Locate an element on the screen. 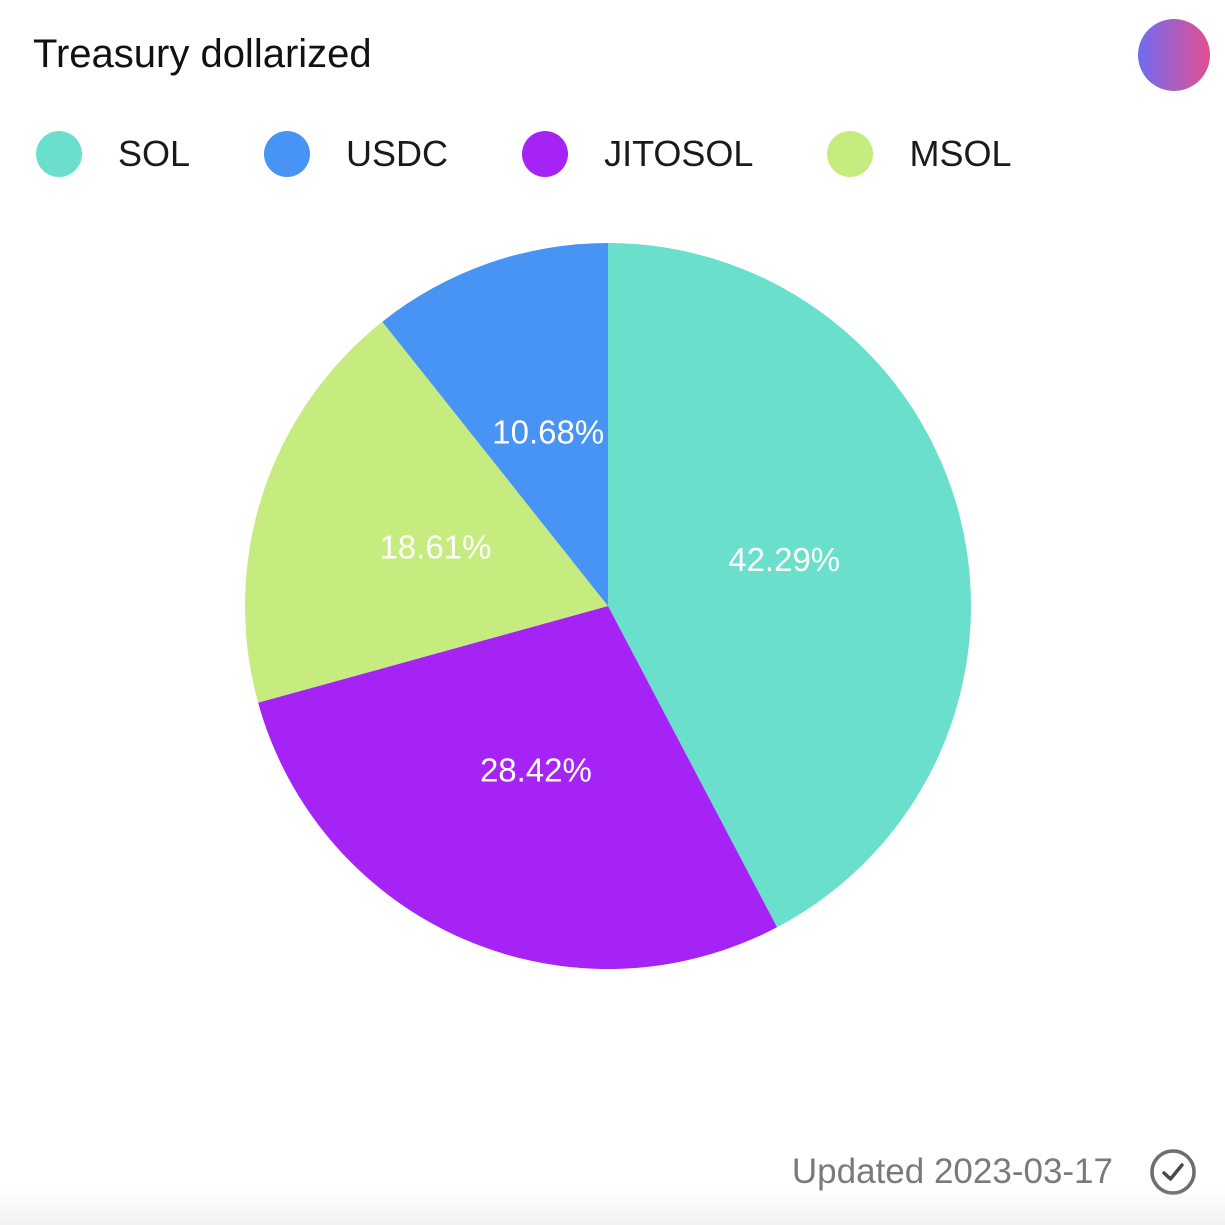 This screenshot has height=1225, width=1225. slice-label-msol: 18.61% is located at coordinates (435, 546).